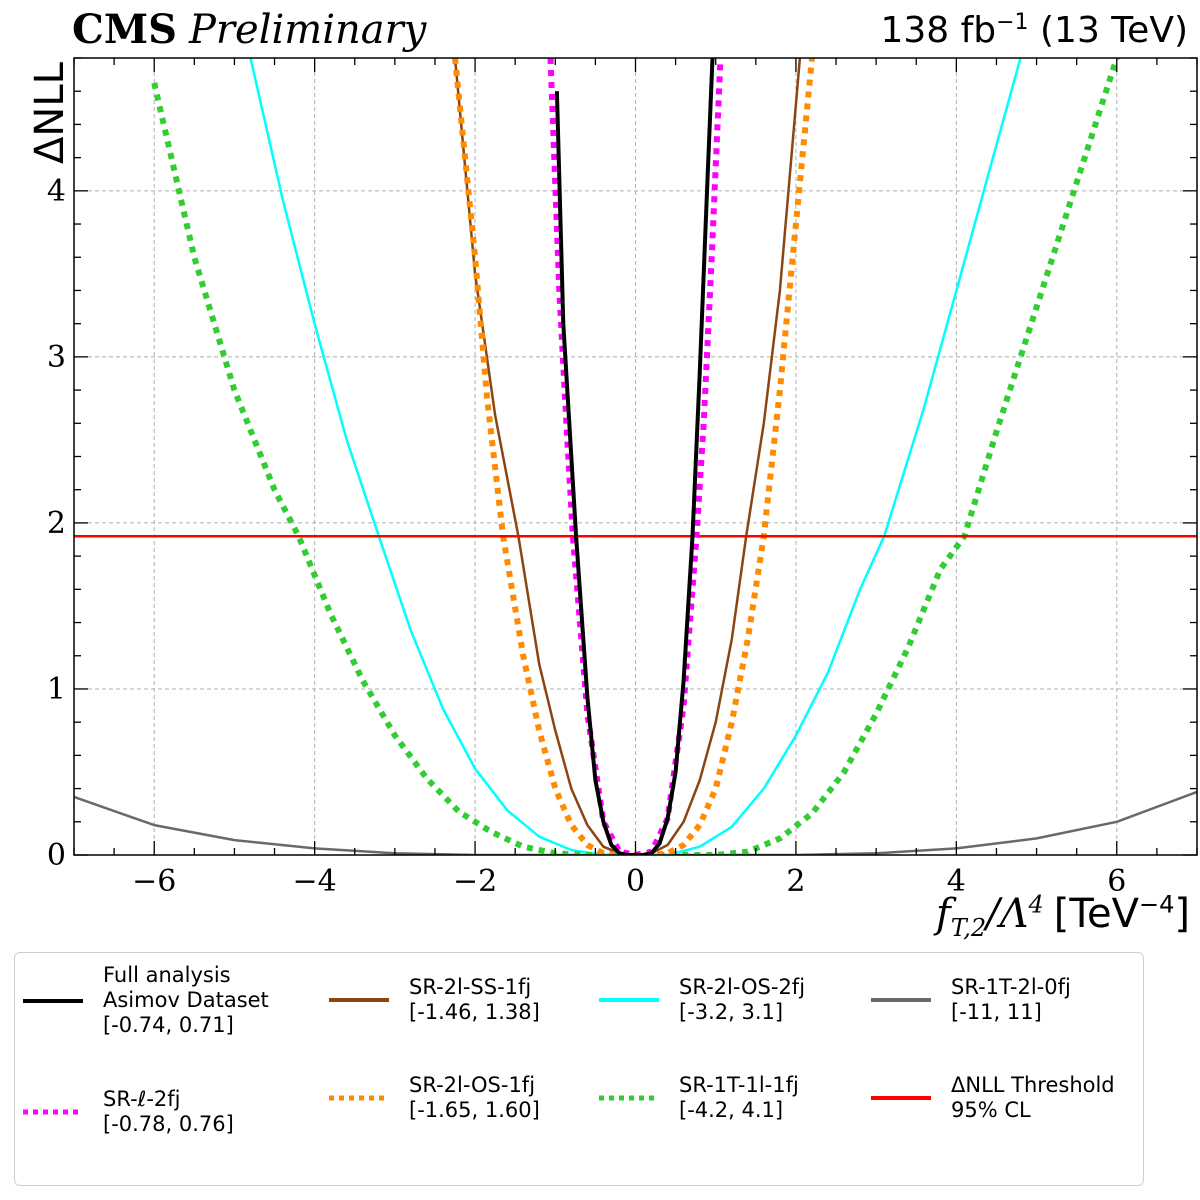 This screenshot has width=1200, height=1200. I want to click on legend-label: SR-1T-1l-1fj, so click(739, 1085).